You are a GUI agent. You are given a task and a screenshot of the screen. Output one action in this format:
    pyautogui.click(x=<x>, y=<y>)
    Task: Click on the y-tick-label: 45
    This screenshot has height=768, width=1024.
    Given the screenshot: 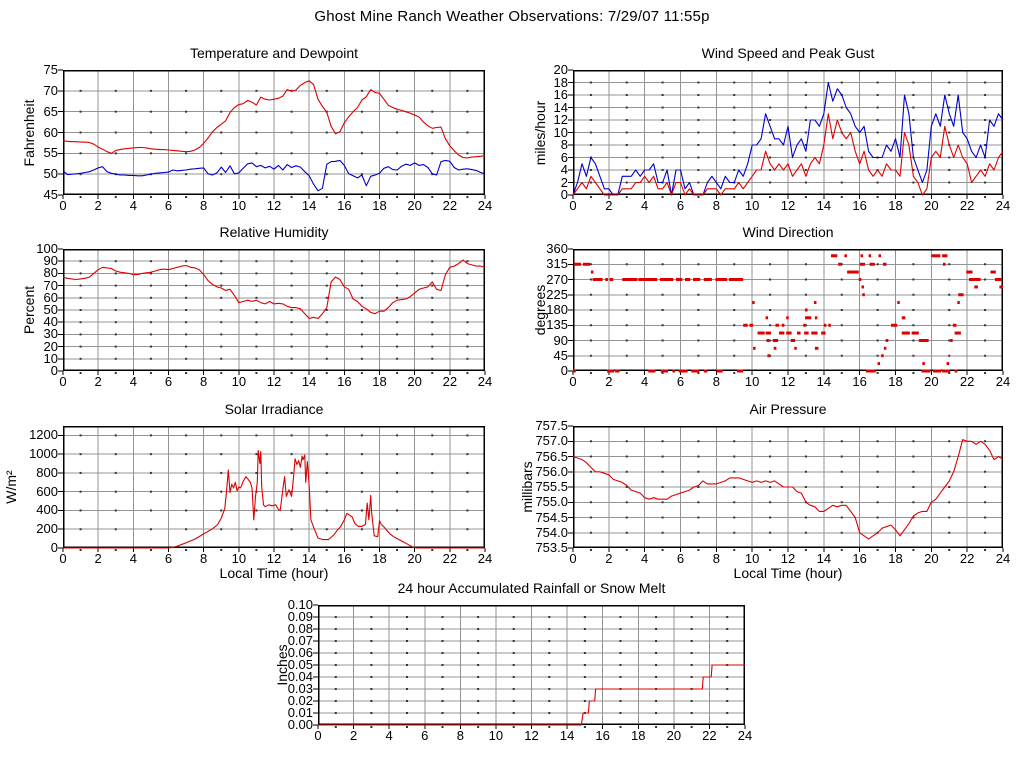 What is the action you would take?
    pyautogui.click(x=50, y=194)
    